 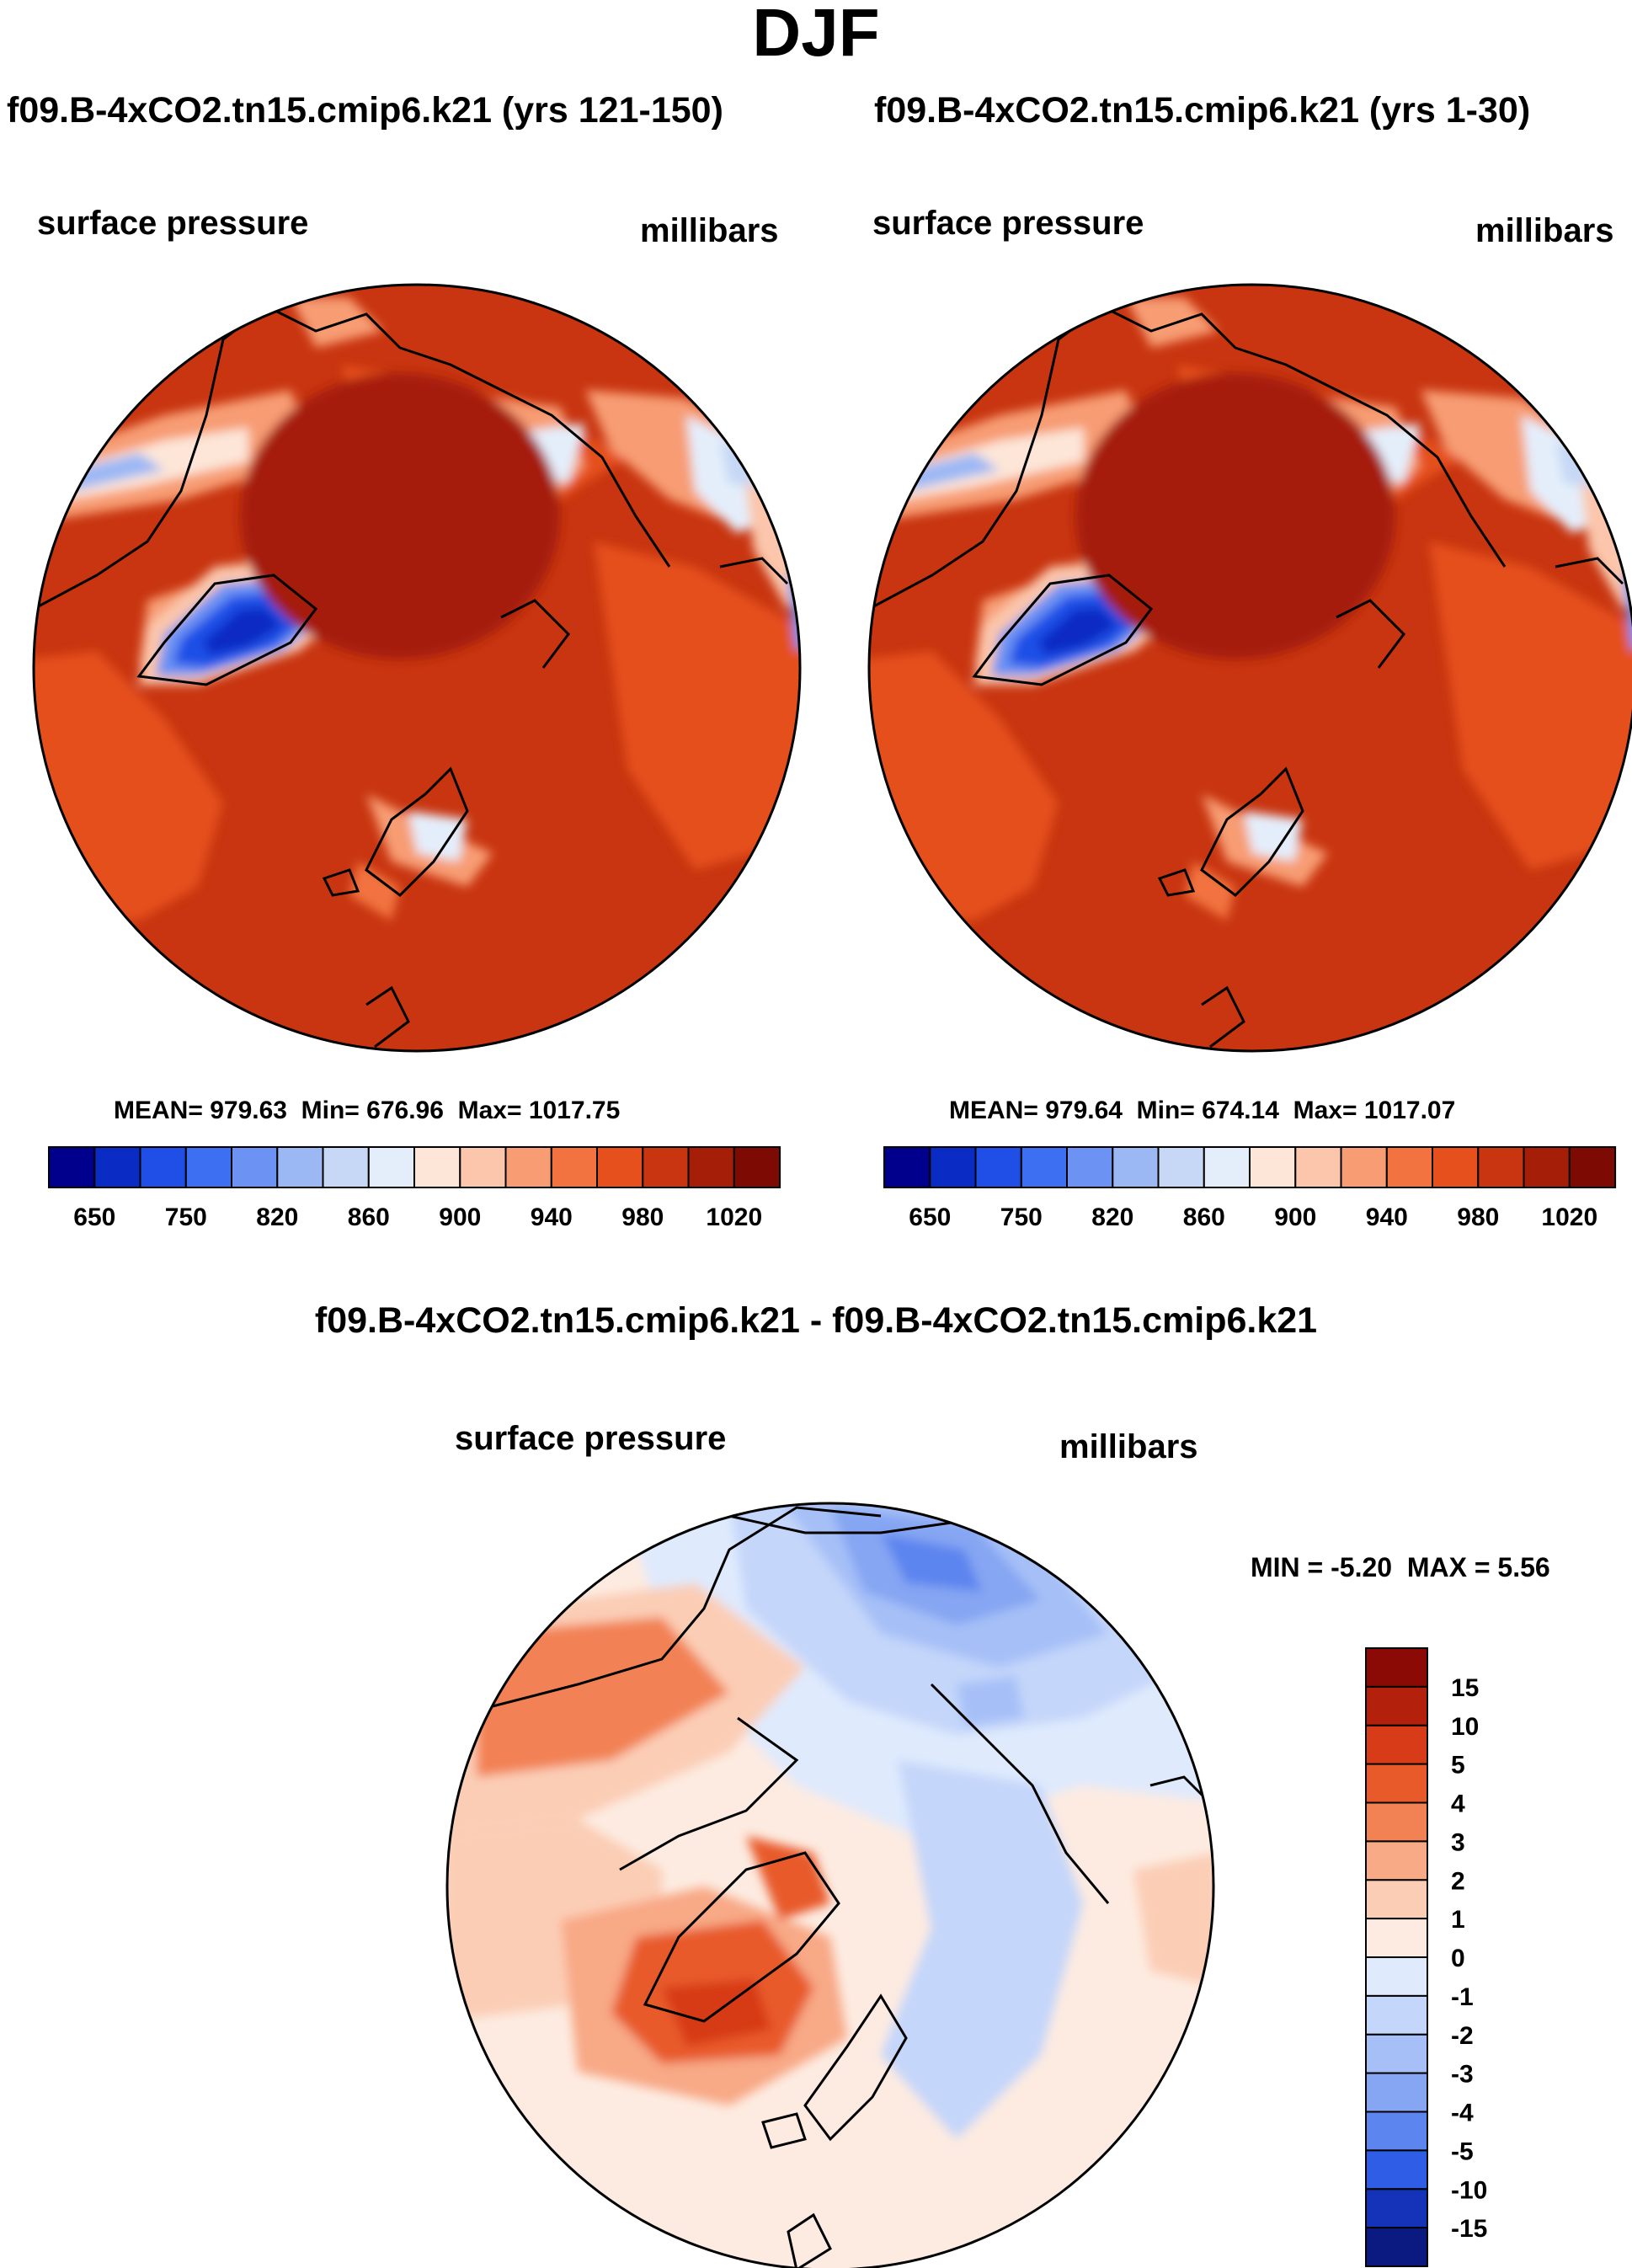 I want to click on colorbar-tick-label: 15, so click(x=1465, y=1688).